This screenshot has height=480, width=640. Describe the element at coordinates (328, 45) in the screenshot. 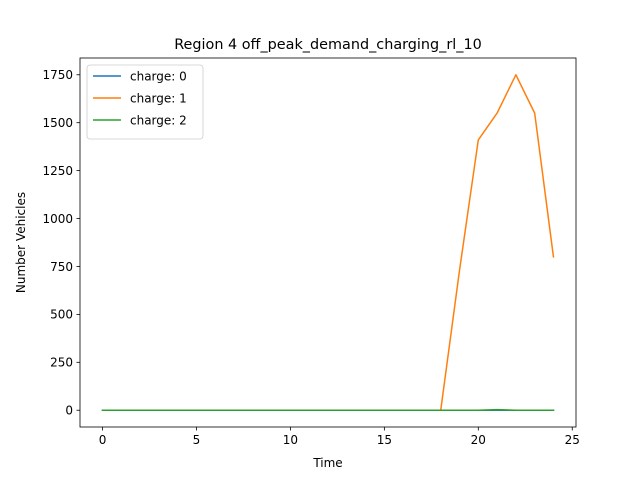

I see `chart-title: Region 4 off_peak_demand_charging_rl_10` at that location.